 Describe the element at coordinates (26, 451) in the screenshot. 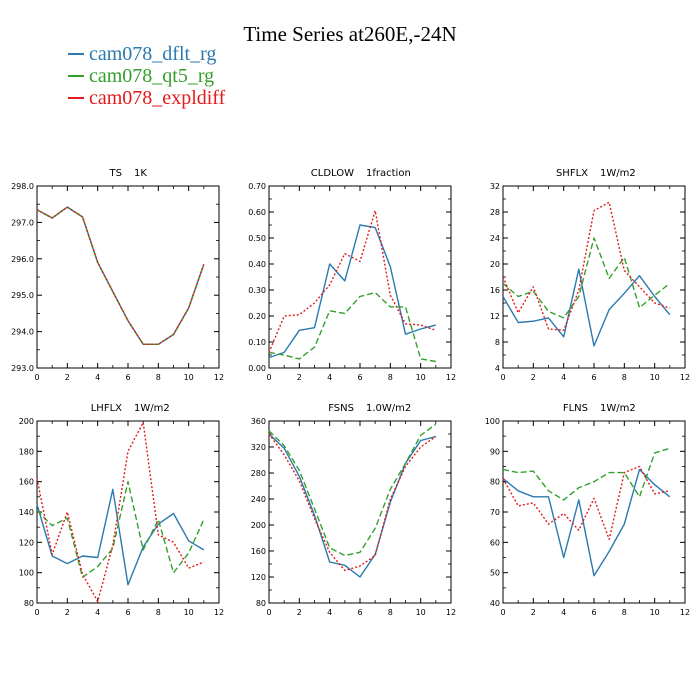

I see `y-tick-label: 180` at that location.